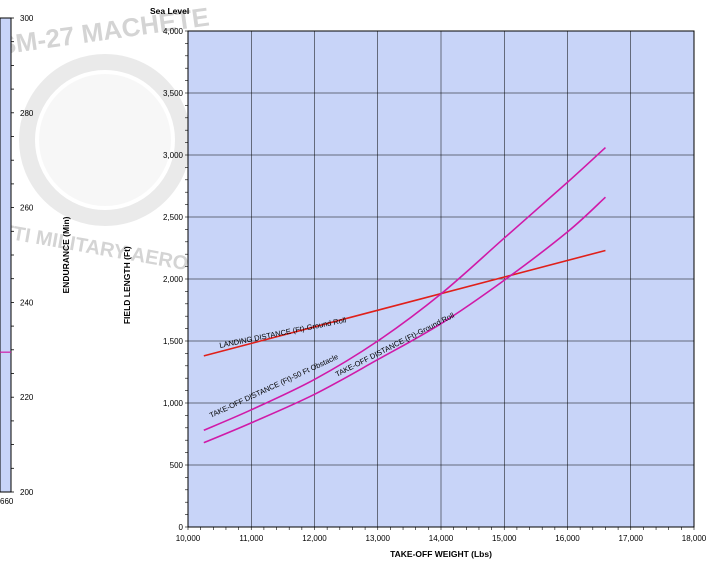  What do you see at coordinates (694, 538) in the screenshot?
I see `x-tick-label: 18,000` at bounding box center [694, 538].